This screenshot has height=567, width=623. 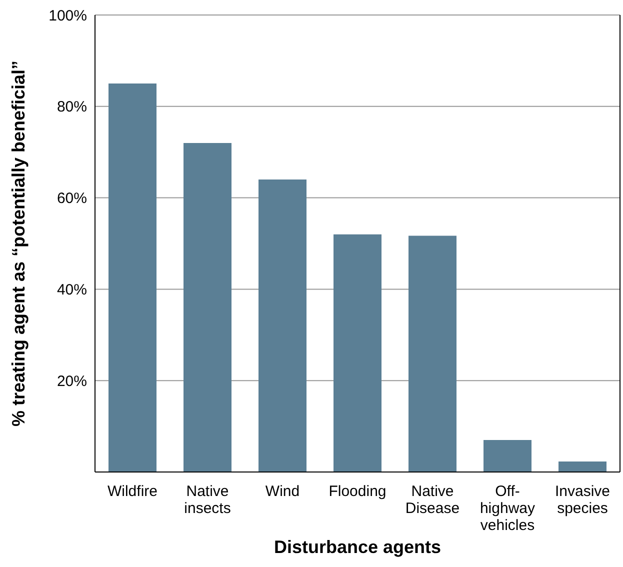 I want to click on x-tick-label: Native Disease, so click(x=432, y=500).